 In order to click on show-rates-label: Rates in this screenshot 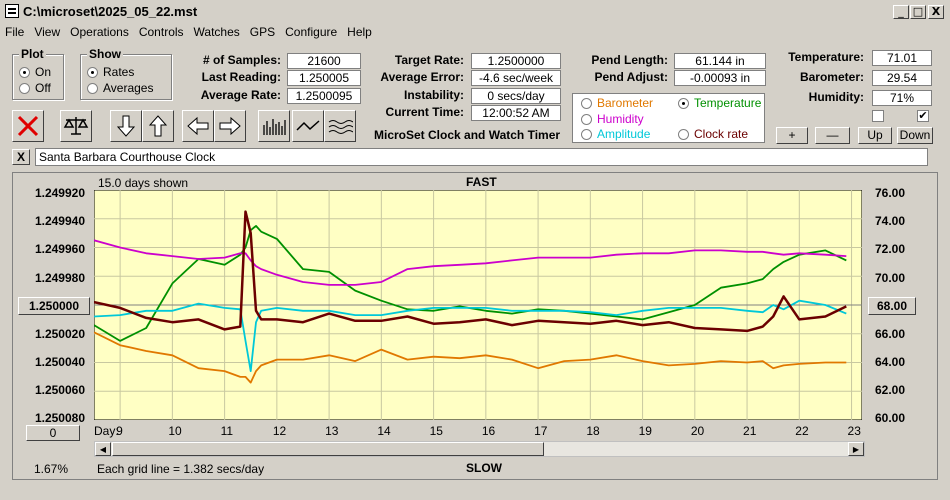, I will do `click(119, 72)`.